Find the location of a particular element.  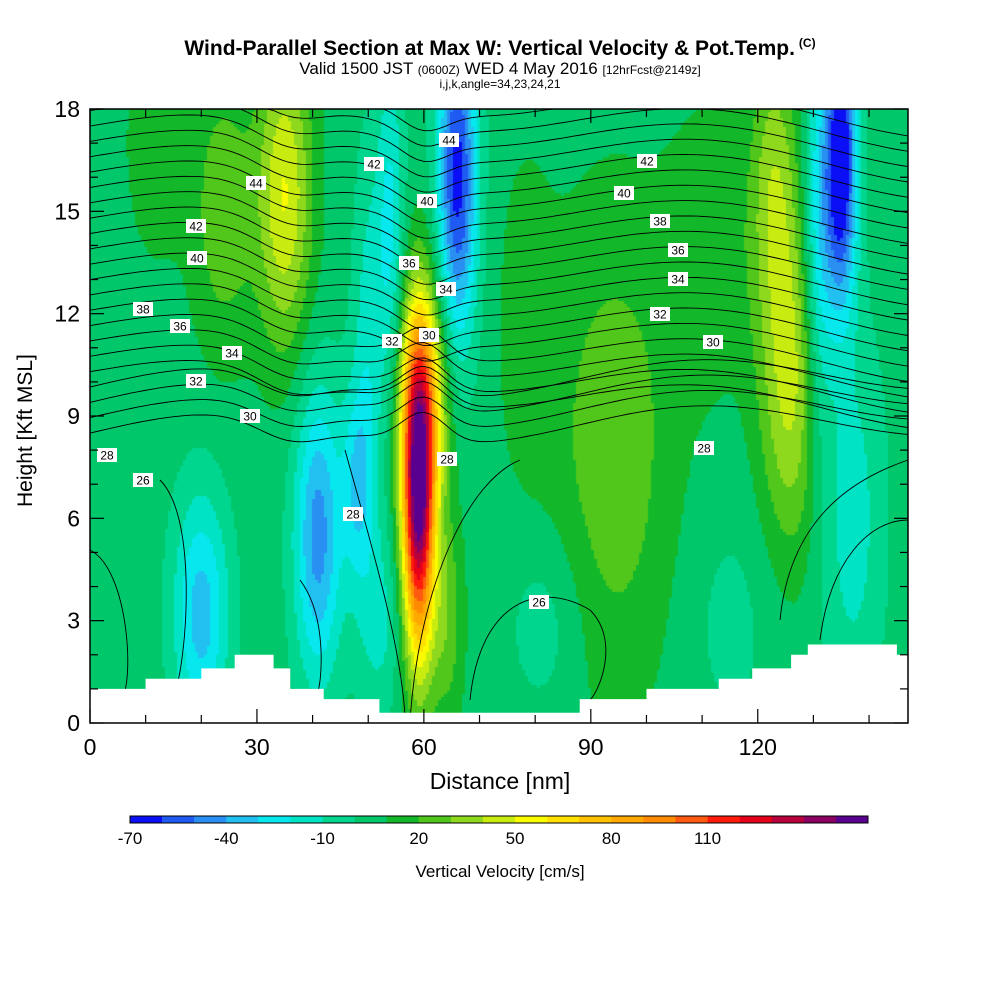

contour-label: 28 is located at coordinates (107, 455).